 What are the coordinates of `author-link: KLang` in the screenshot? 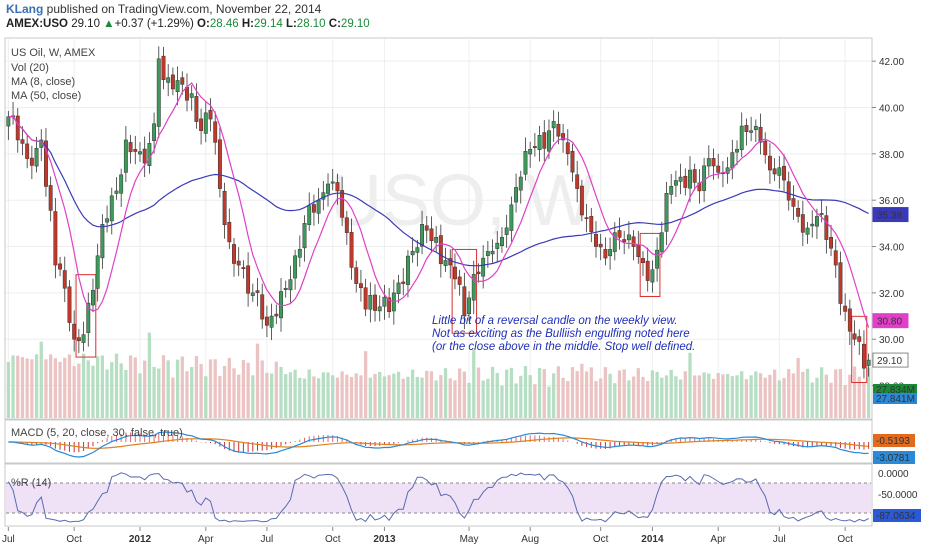 It's located at (25, 9).